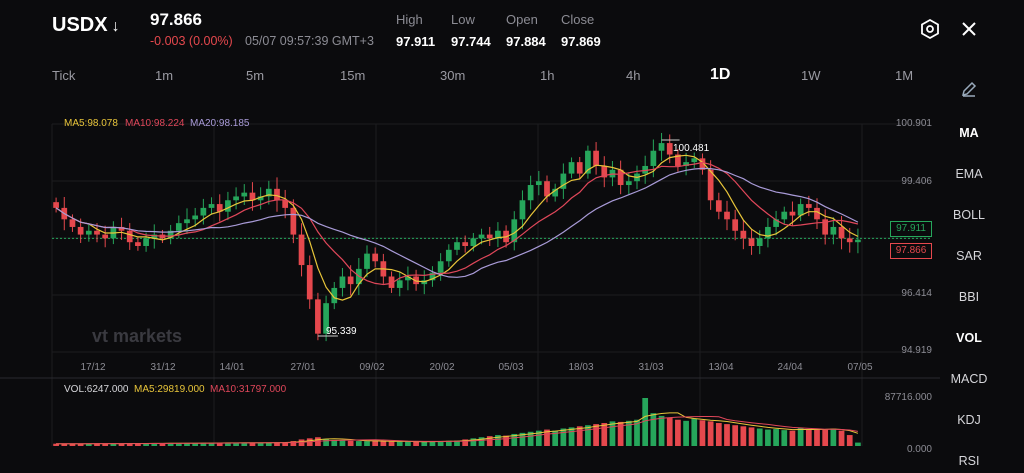 Image resolution: width=1024 pixels, height=473 pixels. What do you see at coordinates (916, 181) in the screenshot?
I see `y-tick: 99.406` at bounding box center [916, 181].